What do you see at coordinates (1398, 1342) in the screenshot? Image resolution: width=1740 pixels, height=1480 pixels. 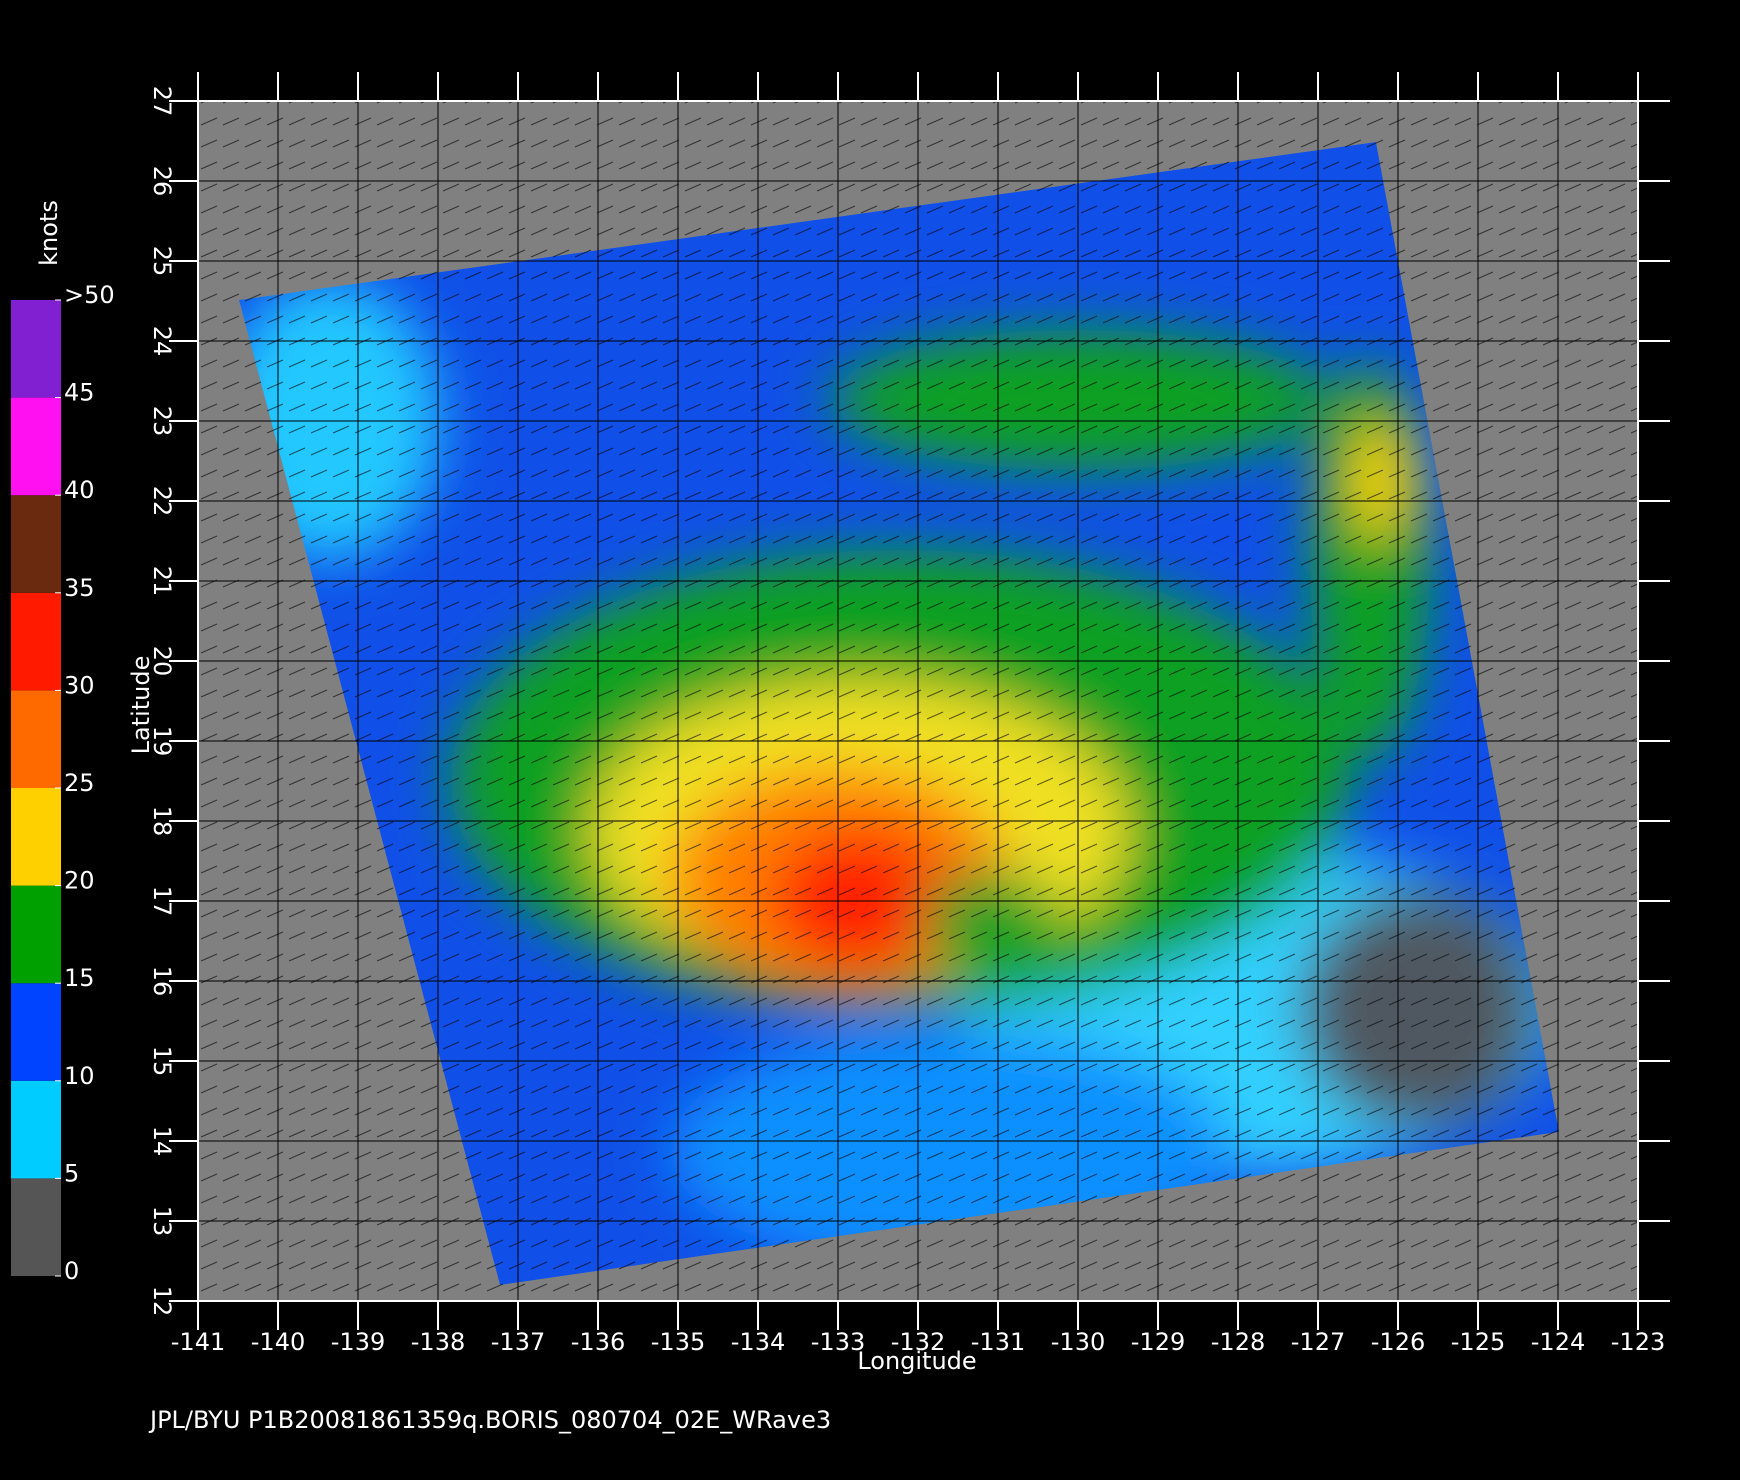 I see `x-tick-label: -126` at bounding box center [1398, 1342].